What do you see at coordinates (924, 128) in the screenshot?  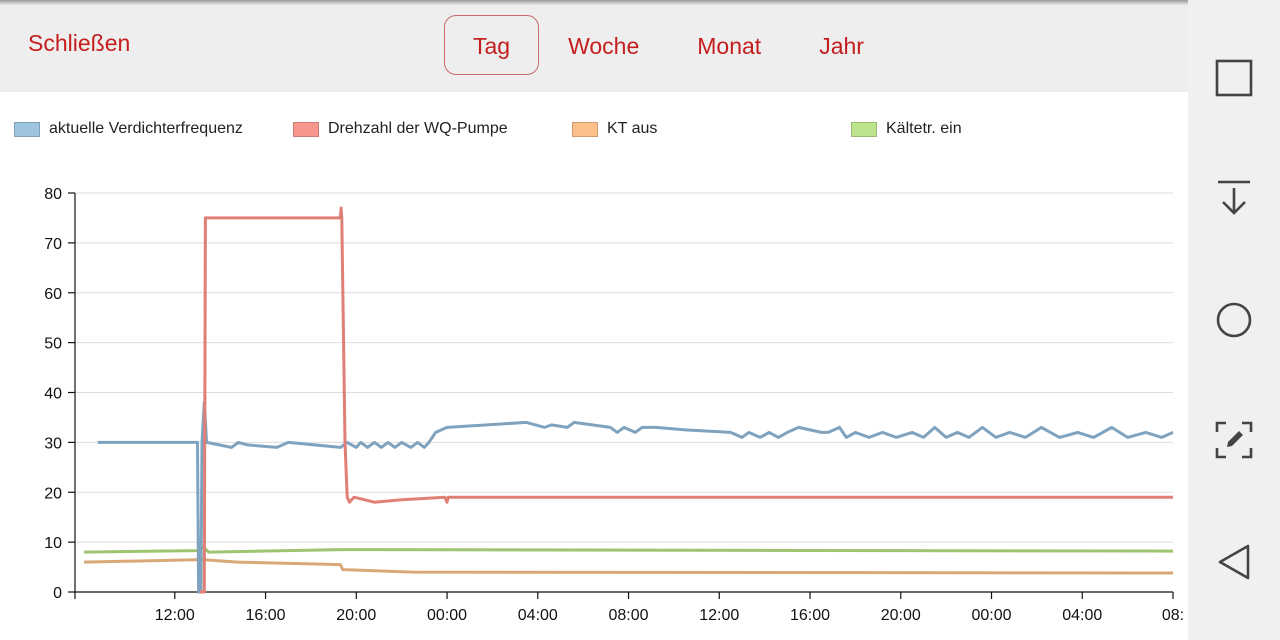 I see `legend-label: Kältetr. ein` at bounding box center [924, 128].